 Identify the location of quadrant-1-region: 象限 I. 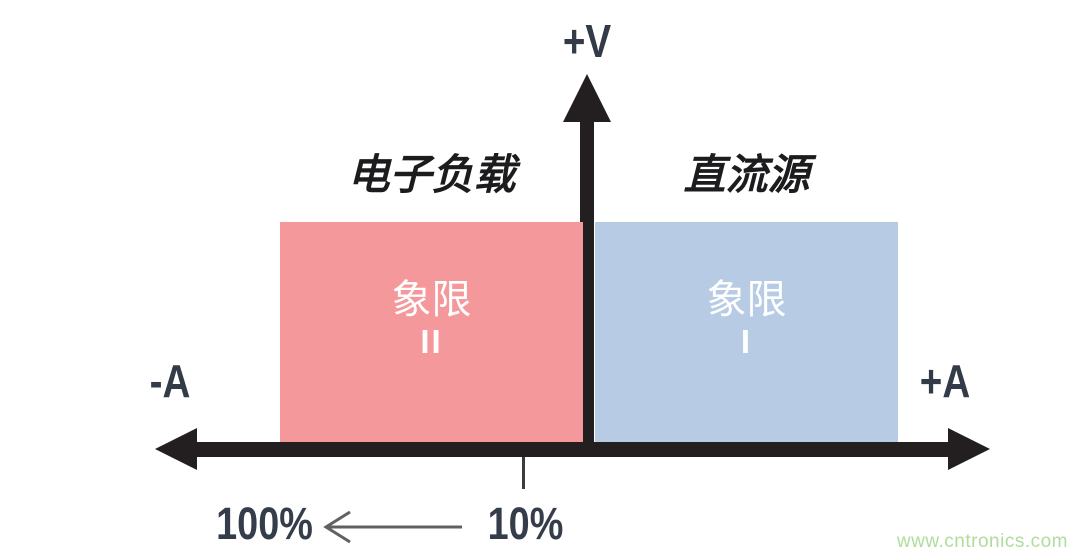
(746, 332).